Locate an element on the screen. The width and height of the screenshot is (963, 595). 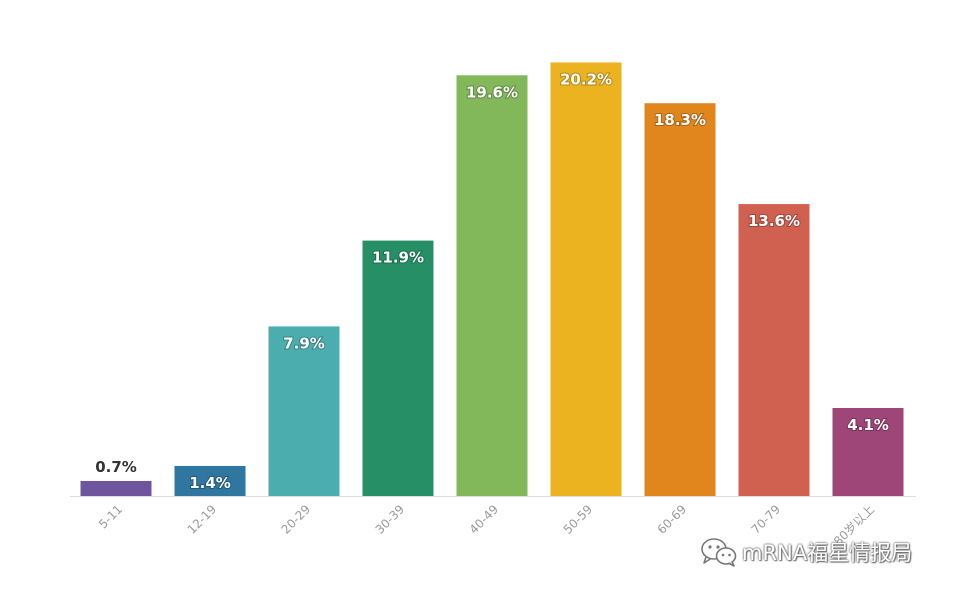
x-tick-label: 12-19 is located at coordinates (202, 519).